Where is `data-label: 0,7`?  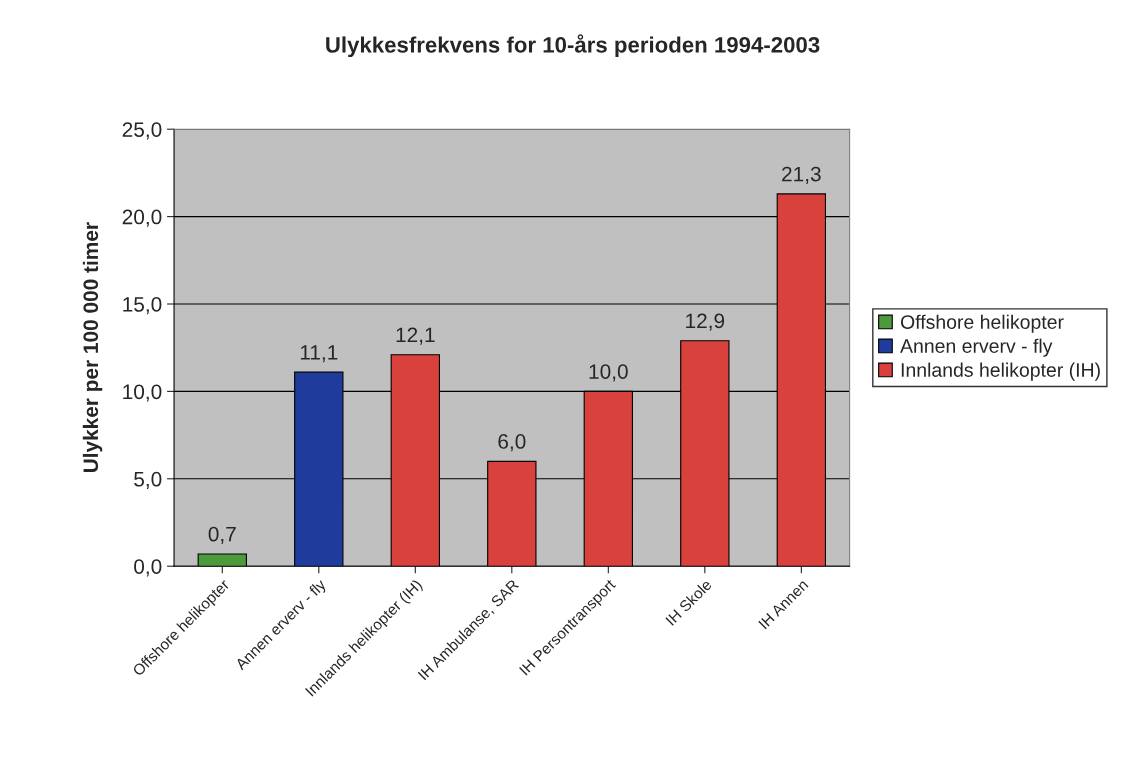
data-label: 0,7 is located at coordinates (222, 535).